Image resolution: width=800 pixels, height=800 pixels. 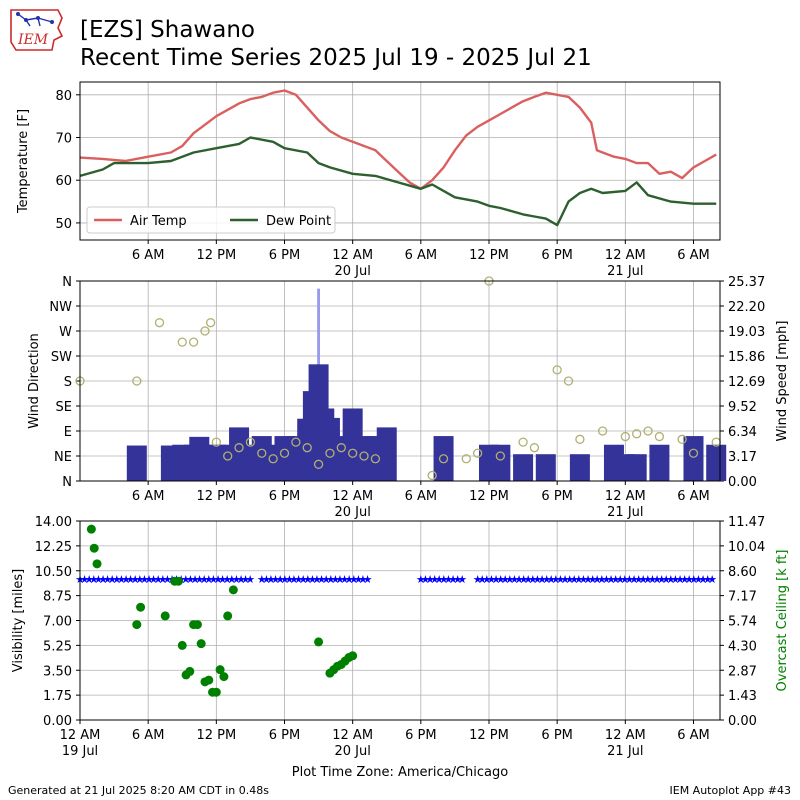 I want to click on x-date-label: 20 Jul, so click(x=352, y=512).